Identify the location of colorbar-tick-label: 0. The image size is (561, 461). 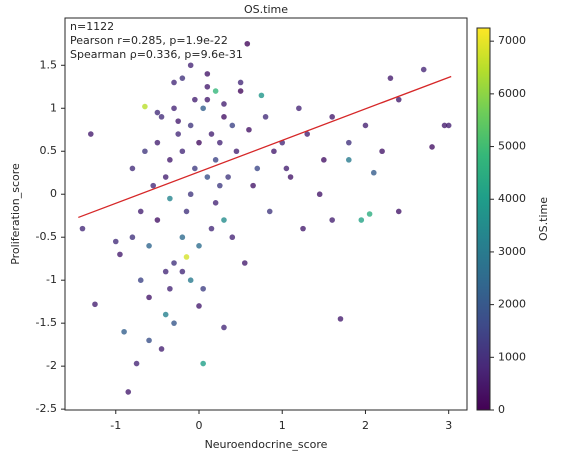
(501, 409).